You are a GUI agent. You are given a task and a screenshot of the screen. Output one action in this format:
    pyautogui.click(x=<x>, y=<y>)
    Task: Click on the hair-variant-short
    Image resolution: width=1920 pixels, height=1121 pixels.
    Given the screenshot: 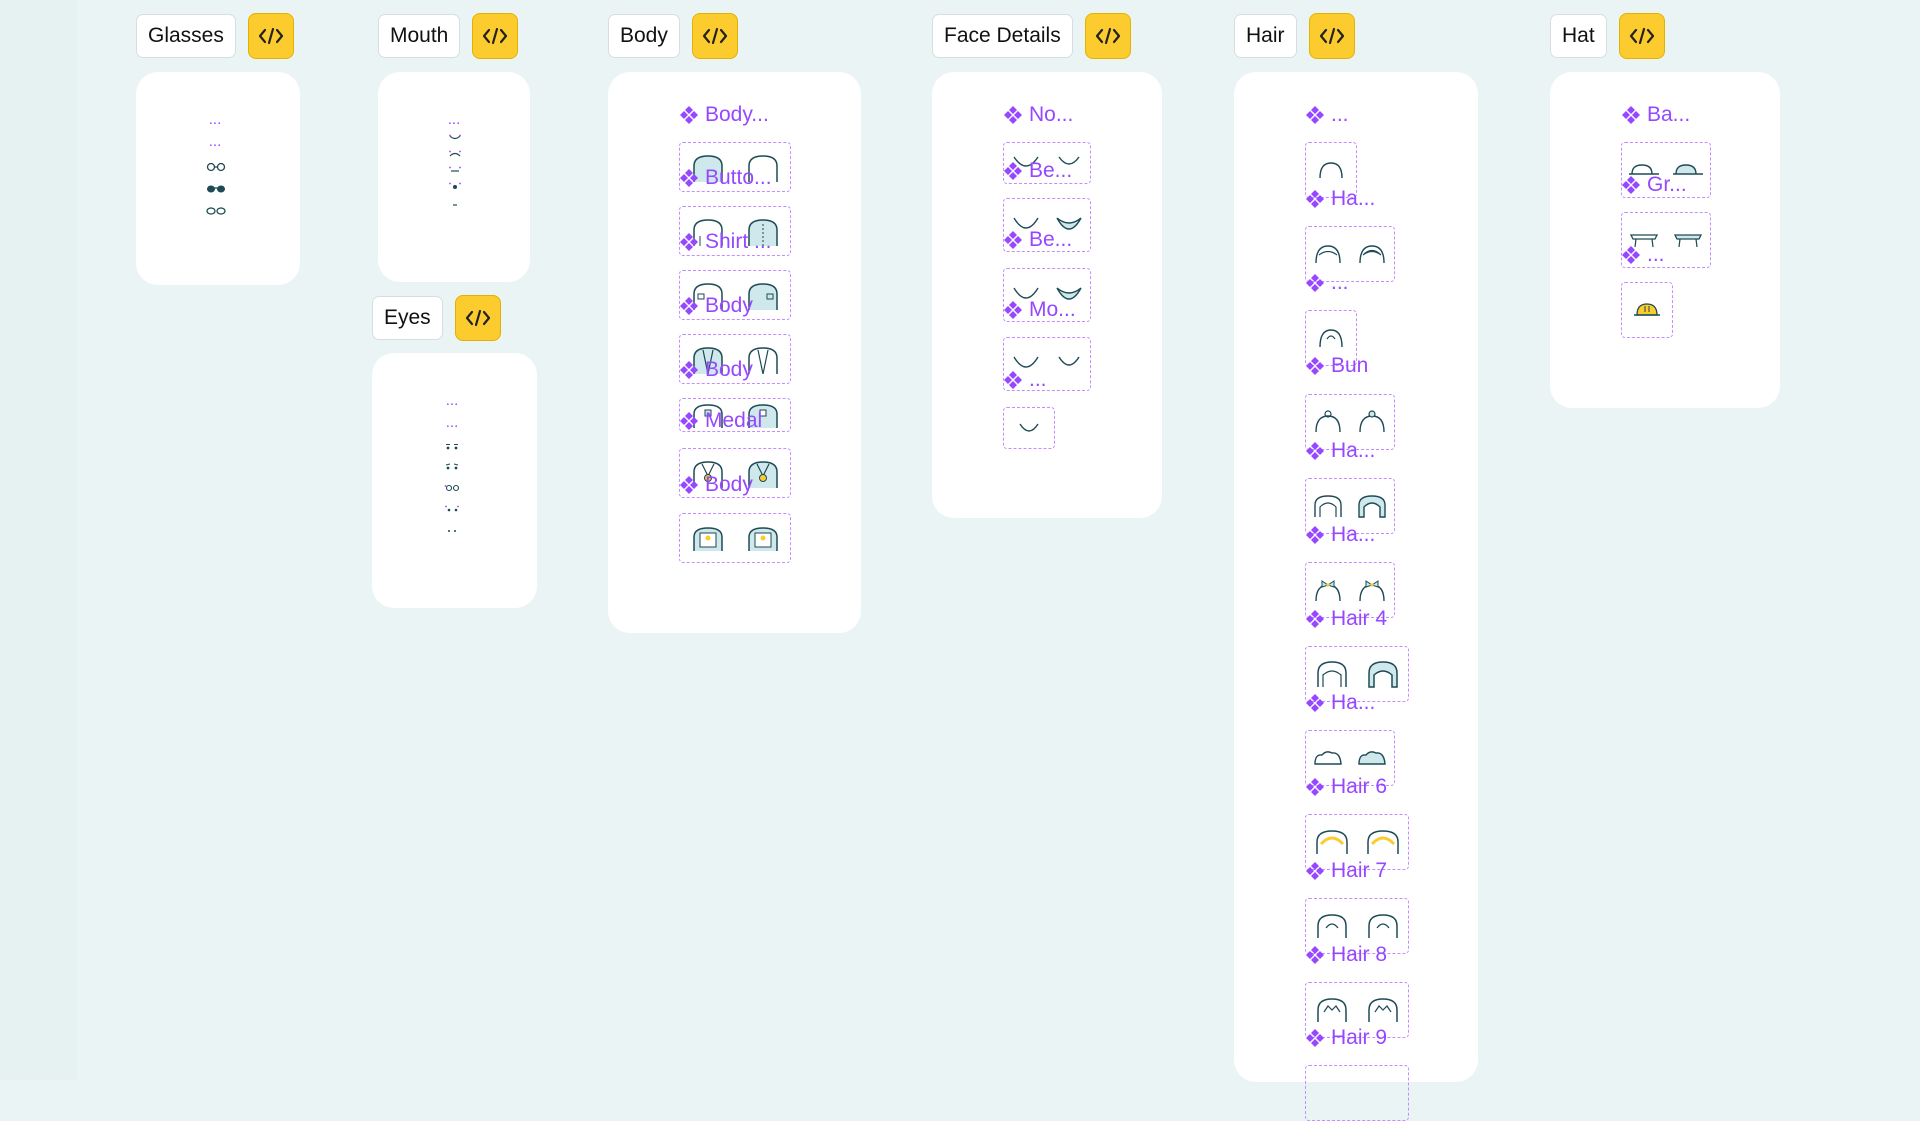 What is the action you would take?
    pyautogui.click(x=1350, y=254)
    